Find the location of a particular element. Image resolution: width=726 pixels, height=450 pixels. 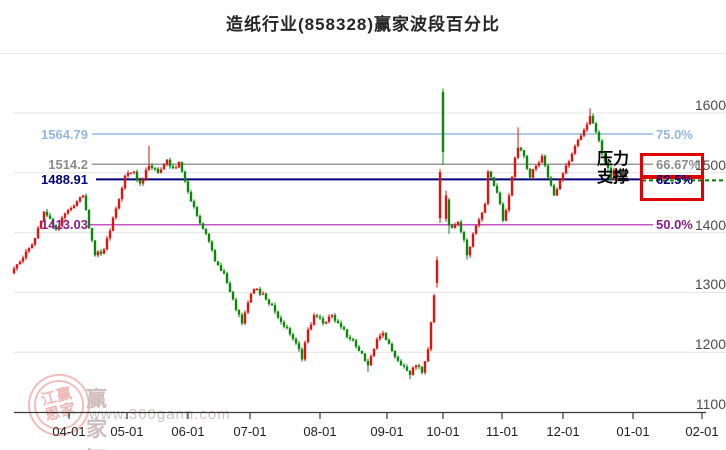

level-percent-label: 66.67% is located at coordinates (678, 164).